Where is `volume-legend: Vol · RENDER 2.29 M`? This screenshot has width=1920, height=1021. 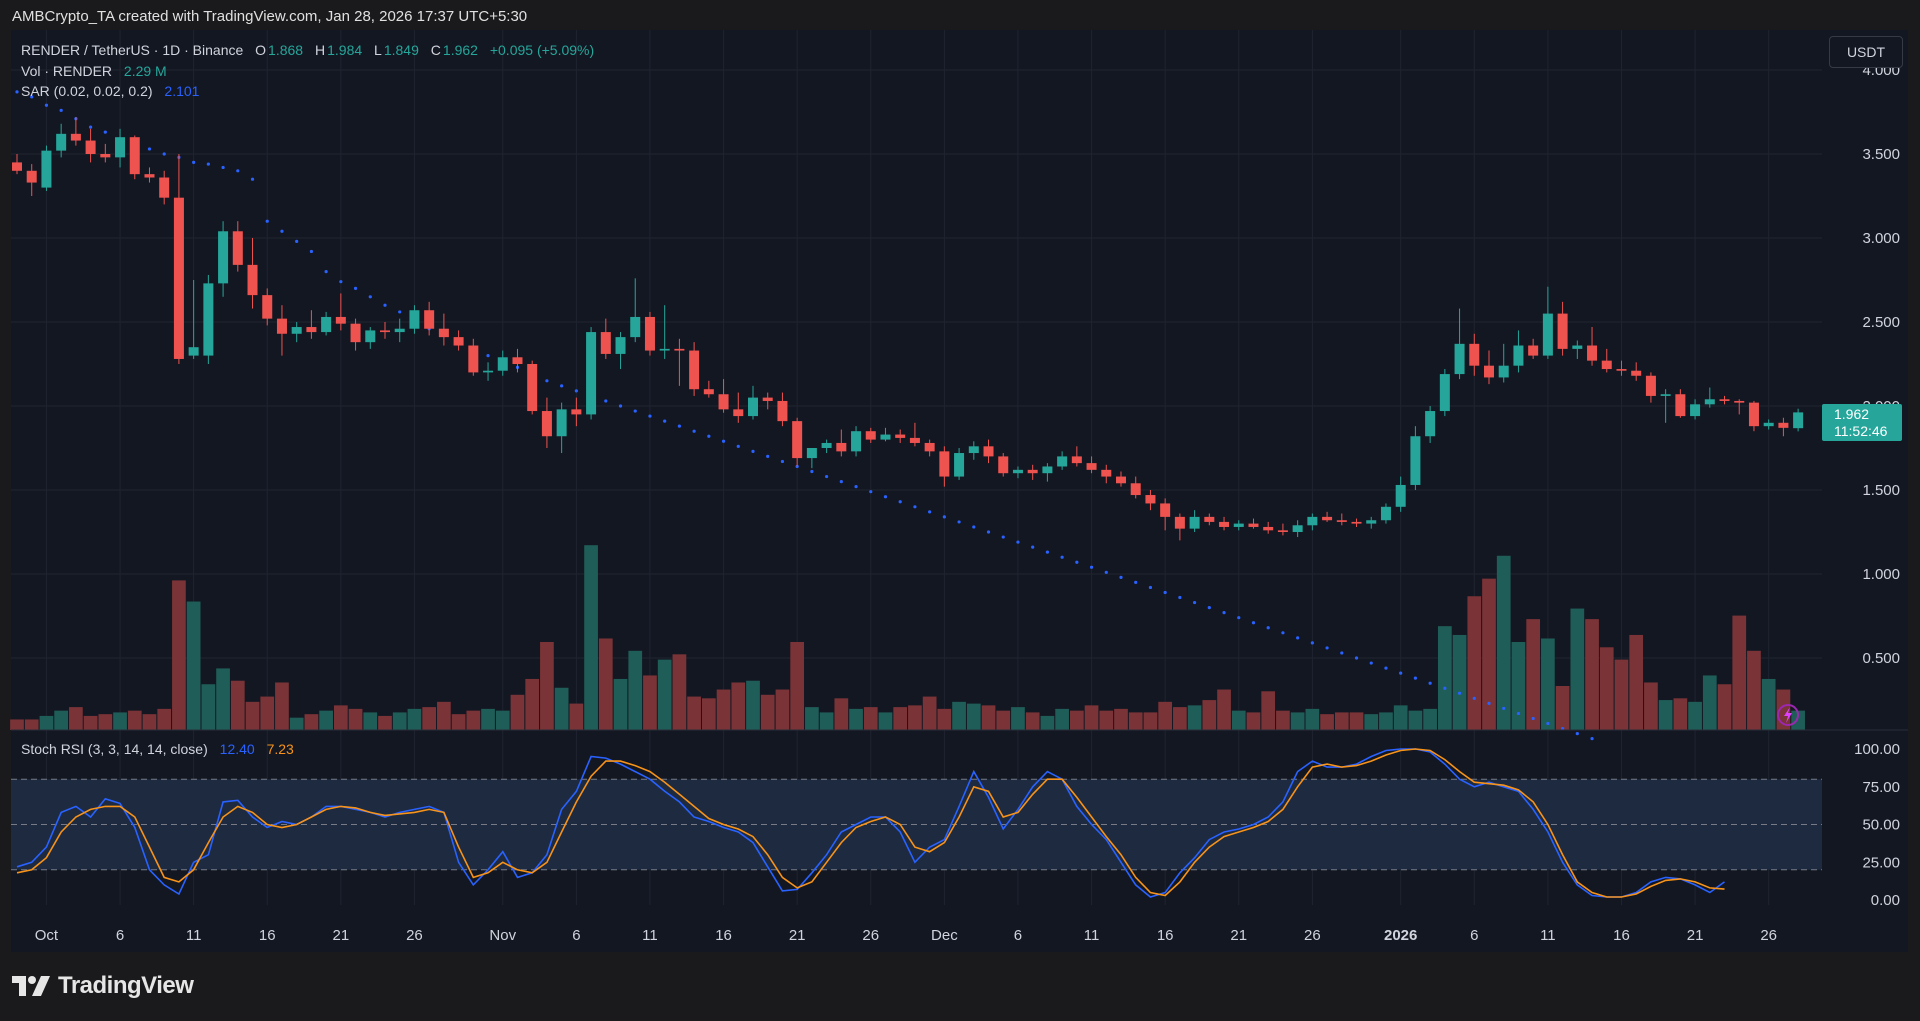
volume-legend: Vol · RENDER 2.29 M is located at coordinates (95, 71).